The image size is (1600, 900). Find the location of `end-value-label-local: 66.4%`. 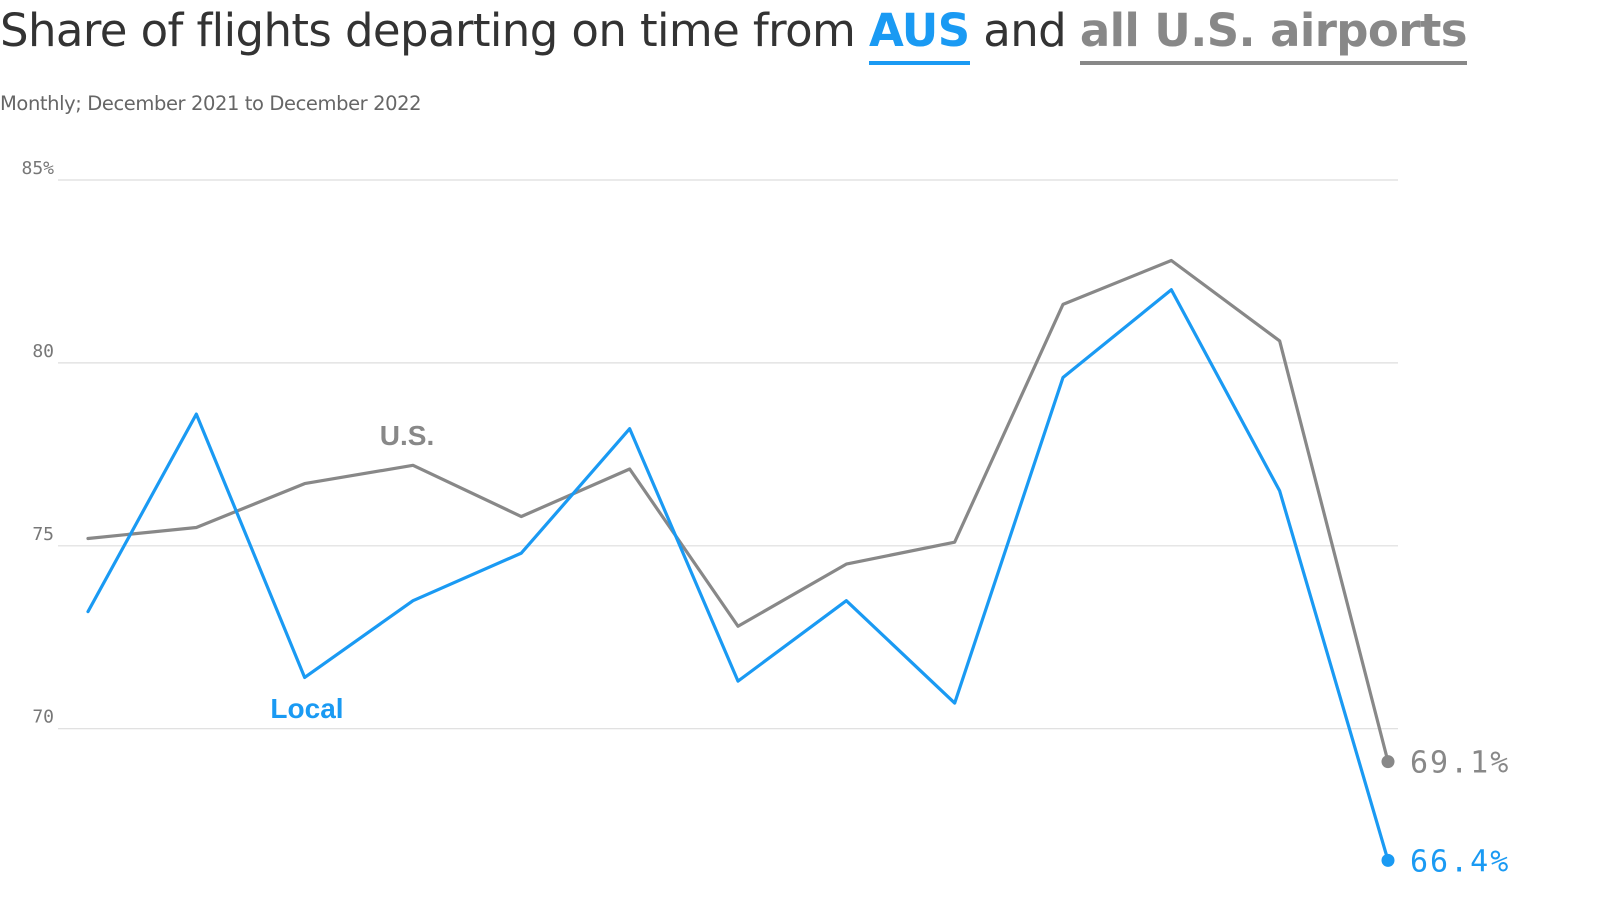

end-value-label-local: 66.4% is located at coordinates (1460, 861).